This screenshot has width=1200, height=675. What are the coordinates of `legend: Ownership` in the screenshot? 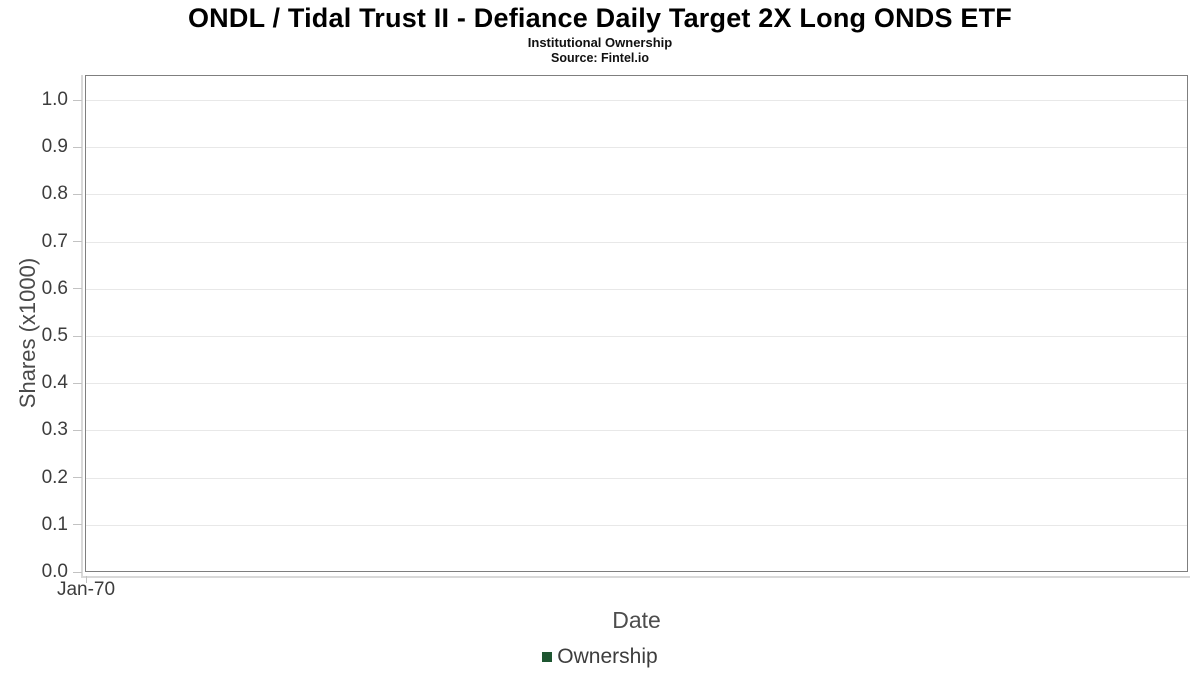 It's located at (600, 657).